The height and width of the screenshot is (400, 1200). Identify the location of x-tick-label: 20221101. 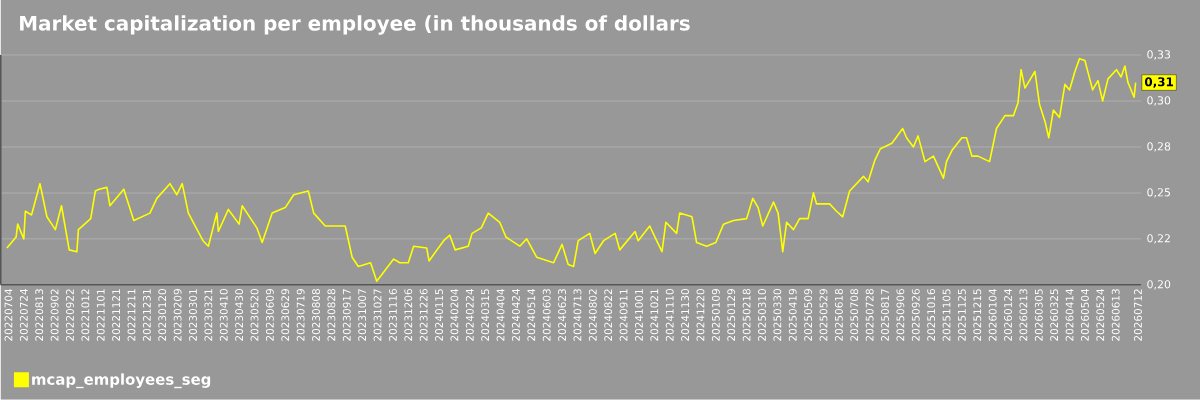
(100, 315).